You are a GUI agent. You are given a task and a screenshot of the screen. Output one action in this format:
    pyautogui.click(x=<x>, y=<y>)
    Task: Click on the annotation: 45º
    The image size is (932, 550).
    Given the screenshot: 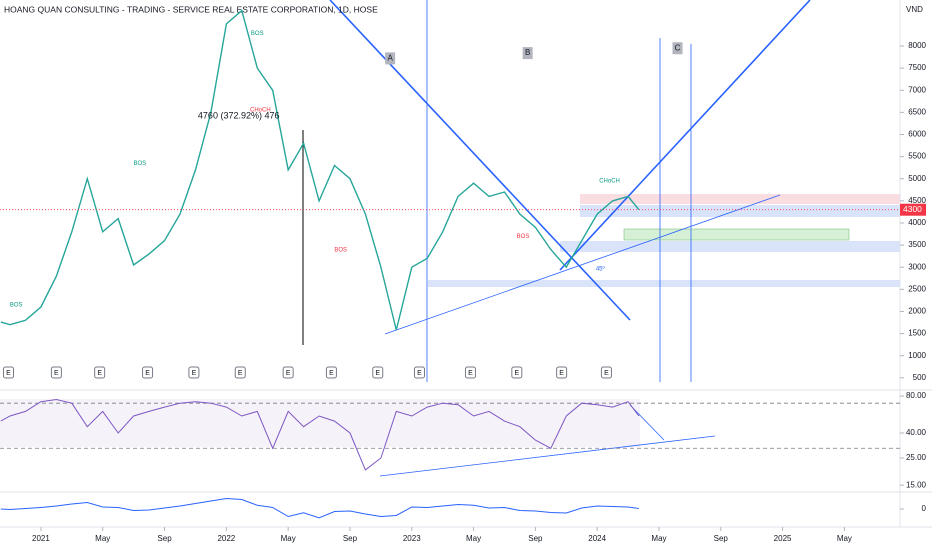 What is the action you would take?
    pyautogui.click(x=601, y=269)
    